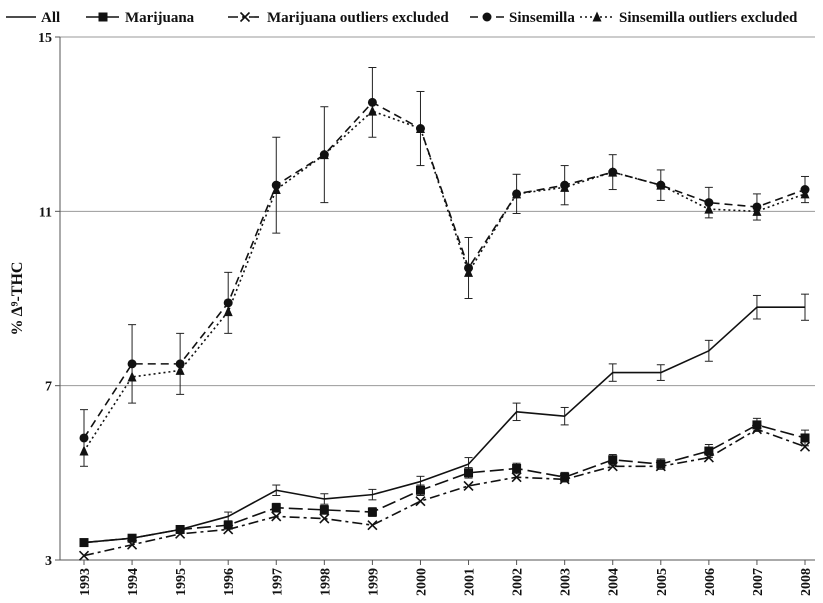 The image size is (823, 603). What do you see at coordinates (181, 582) in the screenshot?
I see `x-tick-label-1995: 1995` at bounding box center [181, 582].